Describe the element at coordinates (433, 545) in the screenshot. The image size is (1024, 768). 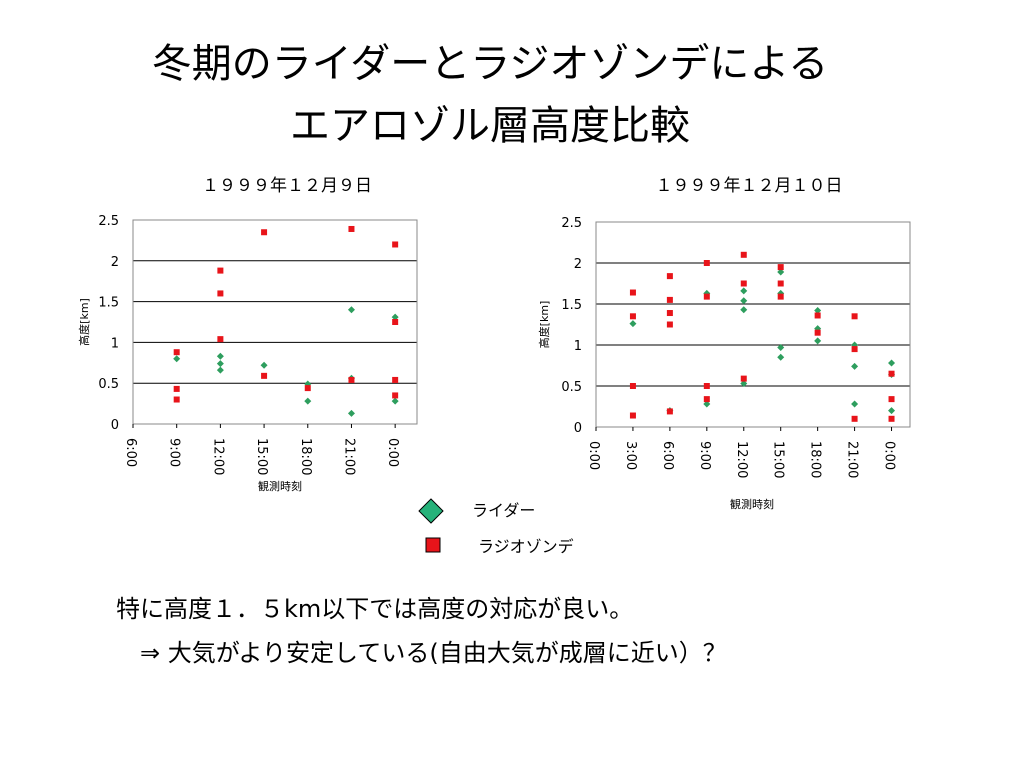
I see `legend-radiosonde-marker` at that location.